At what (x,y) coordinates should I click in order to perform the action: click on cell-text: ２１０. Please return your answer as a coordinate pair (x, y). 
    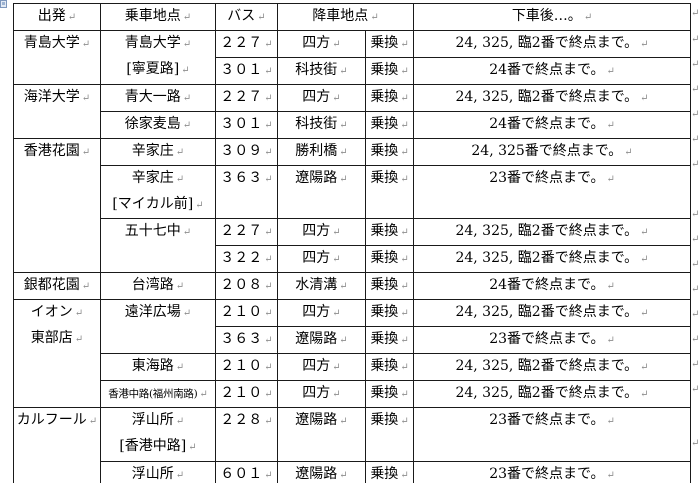
    Looking at the image, I should click on (241, 312).